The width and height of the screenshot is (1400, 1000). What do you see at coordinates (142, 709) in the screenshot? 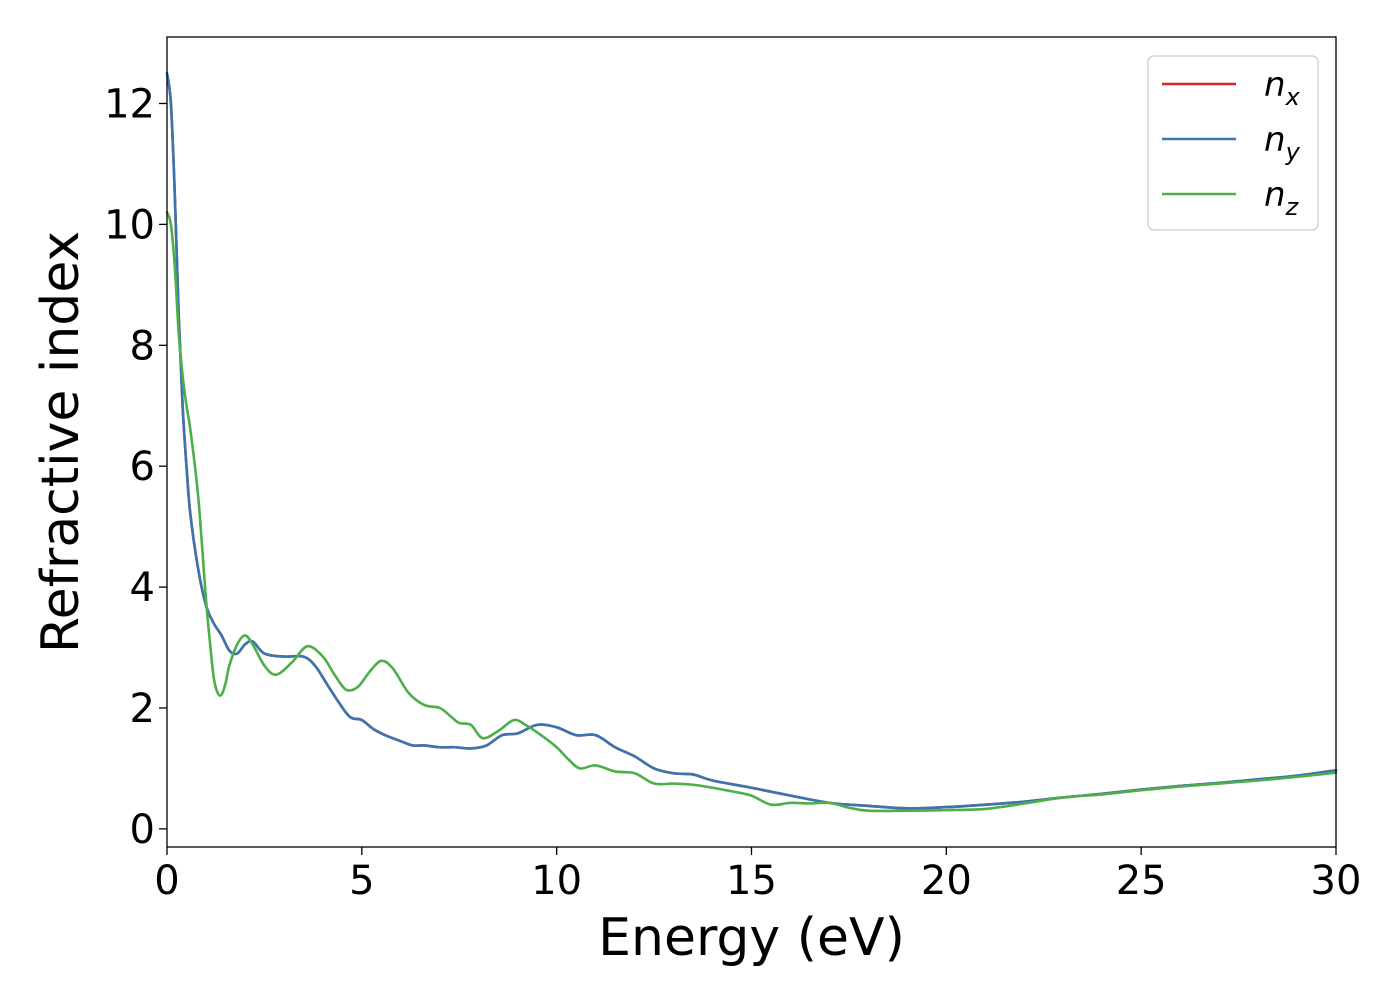
I see `y-tick-label: 2` at bounding box center [142, 709].